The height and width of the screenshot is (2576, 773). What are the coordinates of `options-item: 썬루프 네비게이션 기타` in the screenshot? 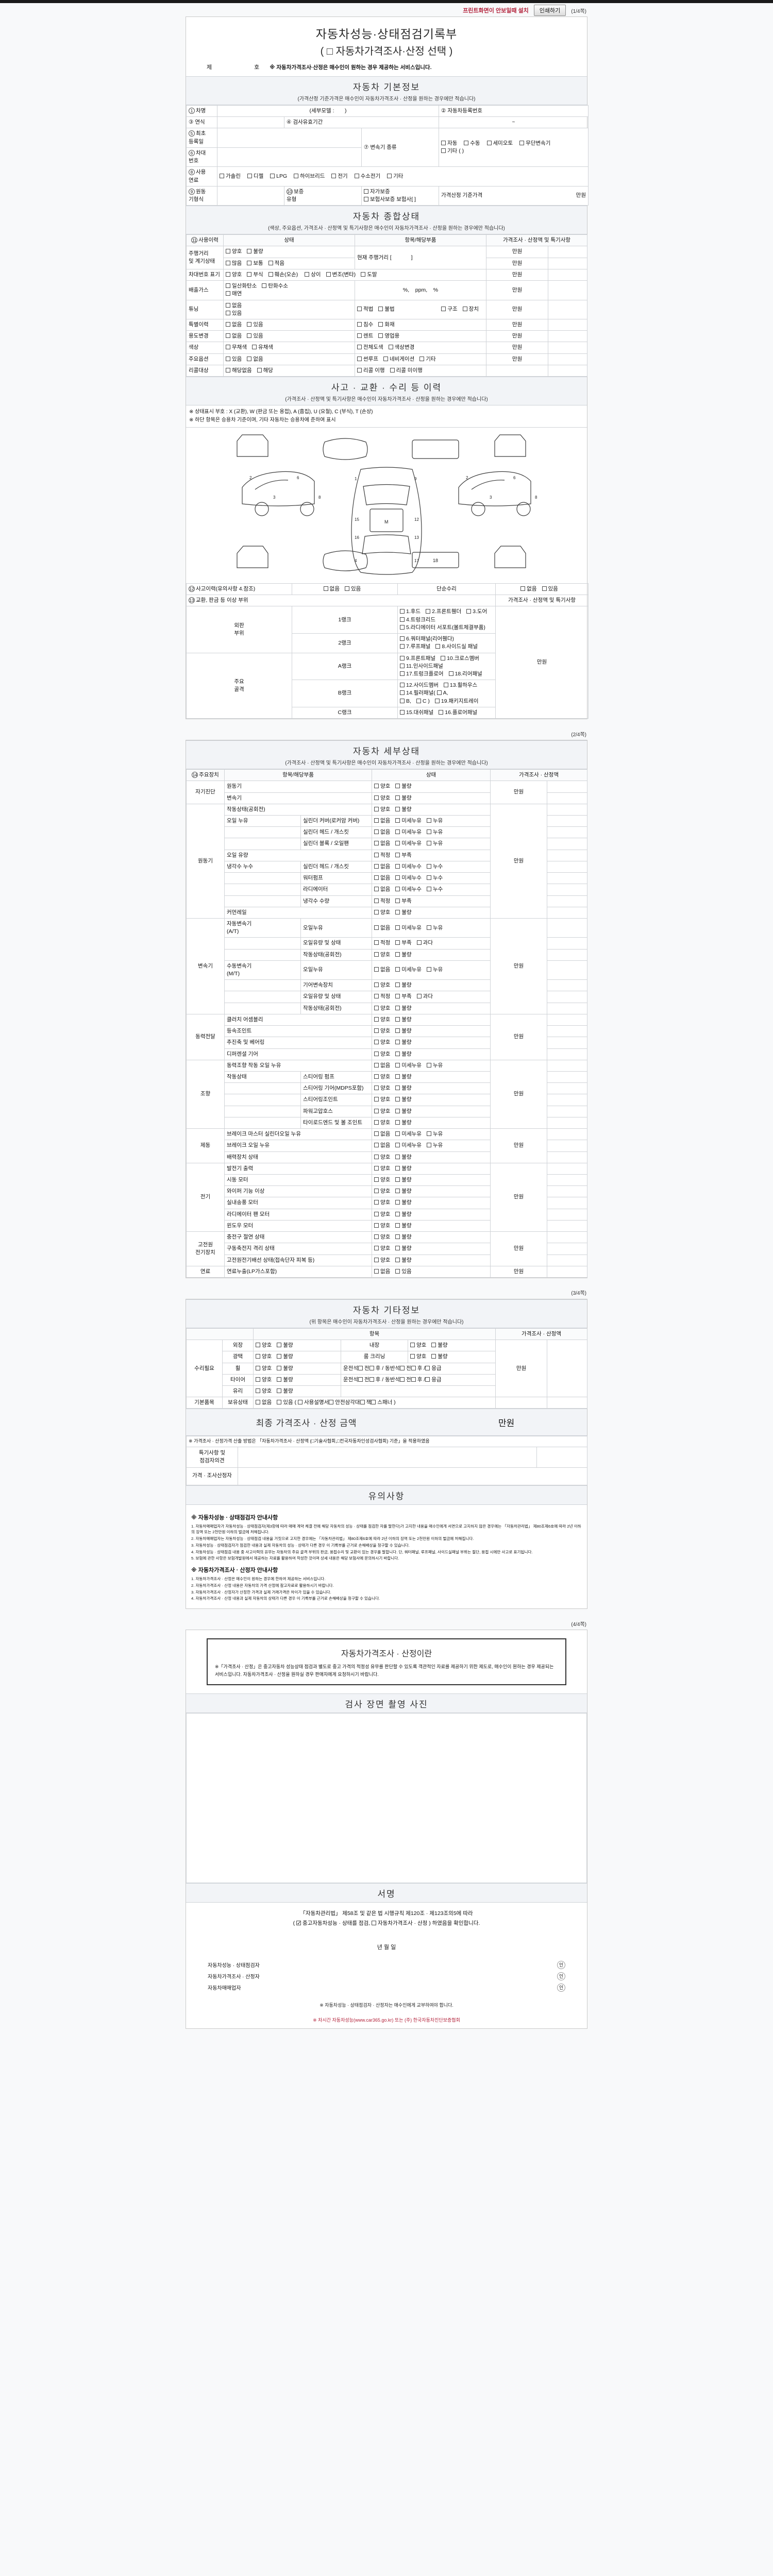 It's located at (420, 359).